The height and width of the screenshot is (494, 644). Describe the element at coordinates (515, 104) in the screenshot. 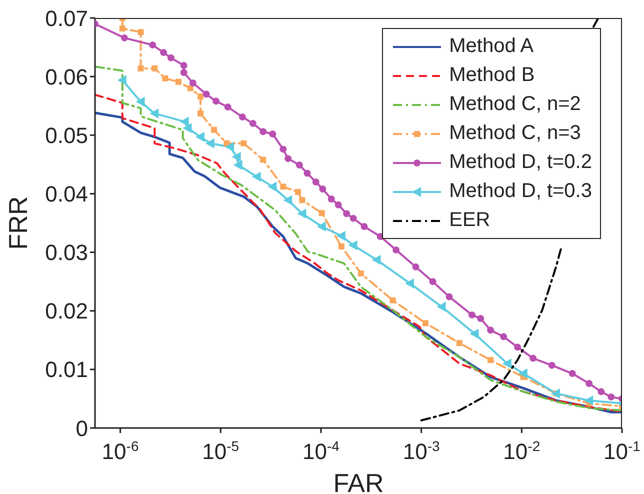

I see `legend-label: Method C, n=2` at that location.